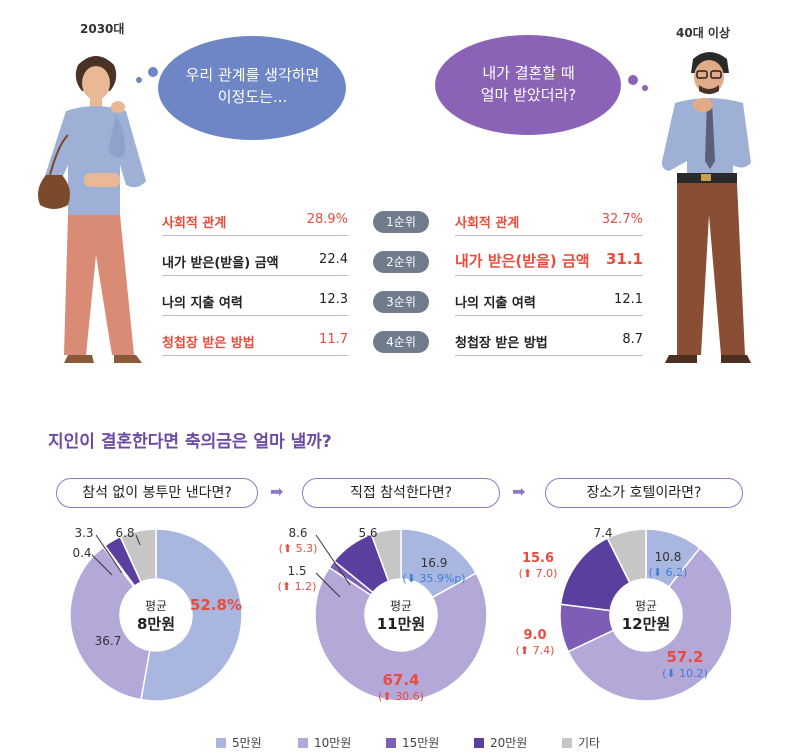 The width and height of the screenshot is (785, 755). Describe the element at coordinates (333, 339) in the screenshot. I see `left-rank-value-4: 11.7` at that location.